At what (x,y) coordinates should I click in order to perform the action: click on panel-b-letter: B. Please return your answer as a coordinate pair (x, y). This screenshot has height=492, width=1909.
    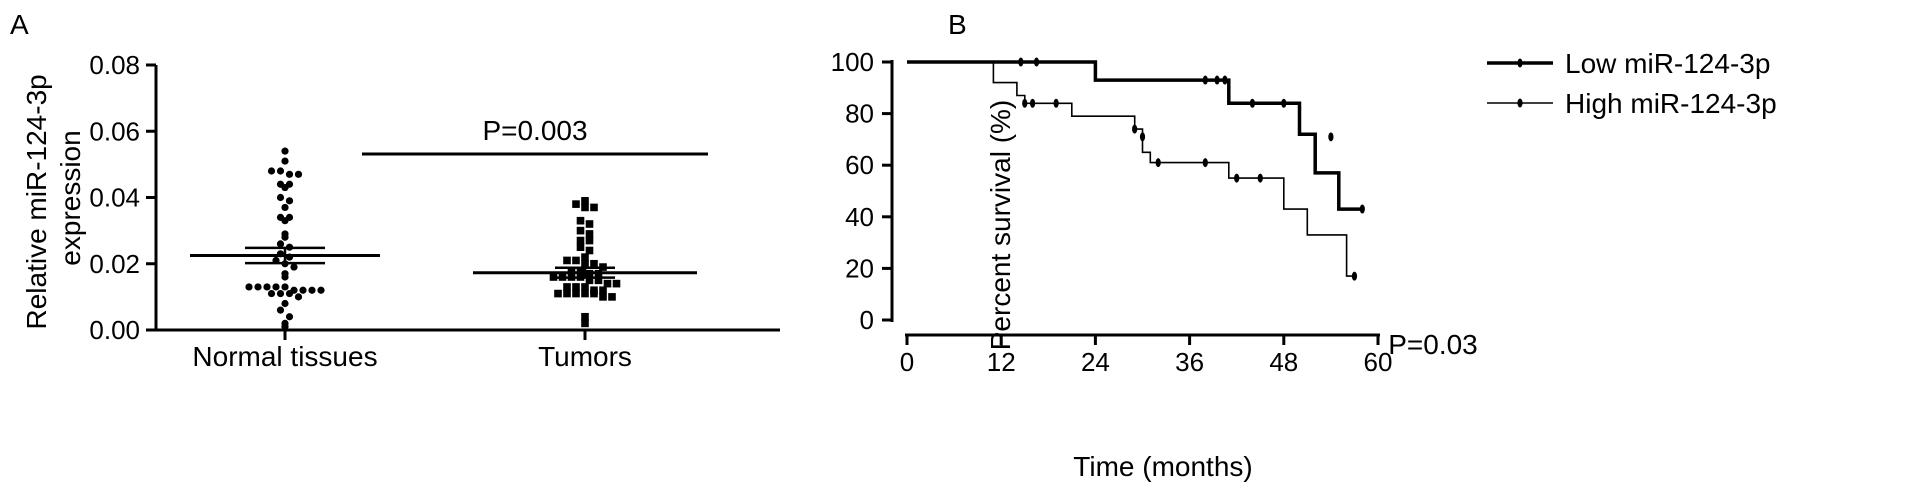
    Looking at the image, I should click on (957, 24).